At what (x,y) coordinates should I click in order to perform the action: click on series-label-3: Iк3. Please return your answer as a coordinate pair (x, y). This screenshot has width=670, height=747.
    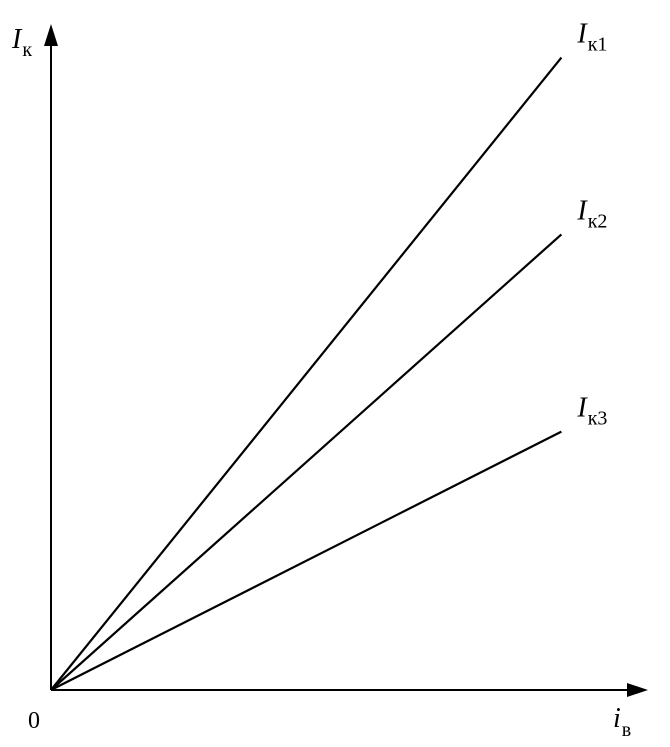
    Looking at the image, I should click on (591, 411).